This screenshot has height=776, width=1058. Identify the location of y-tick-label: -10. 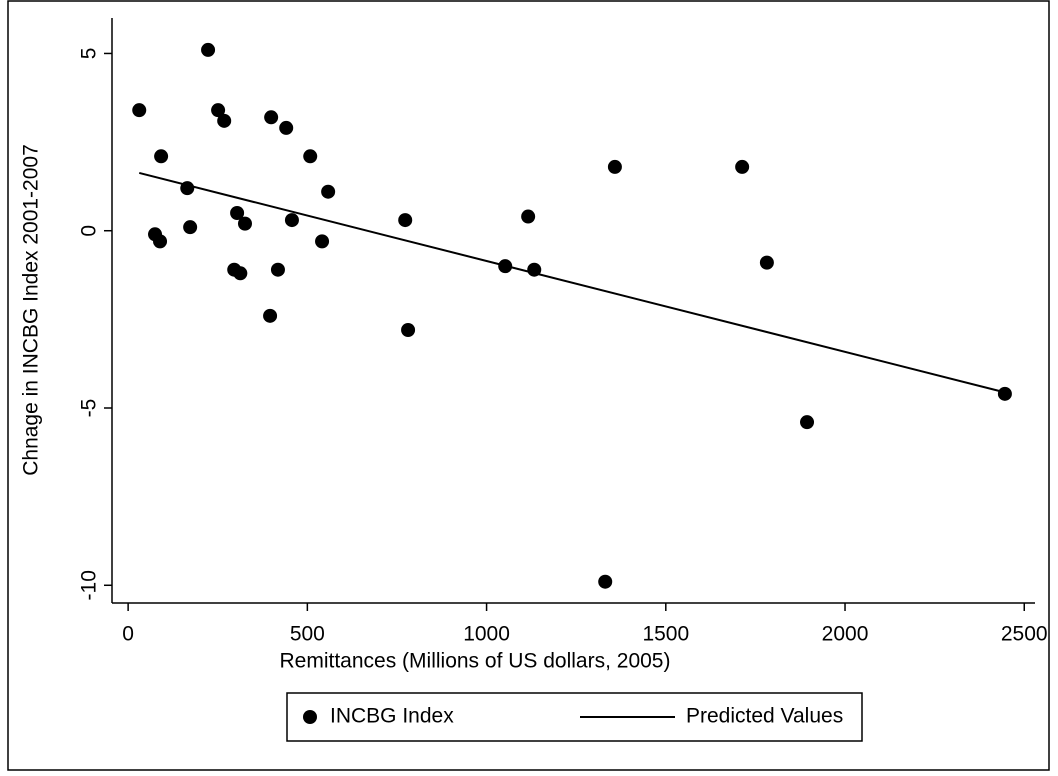
(89, 585).